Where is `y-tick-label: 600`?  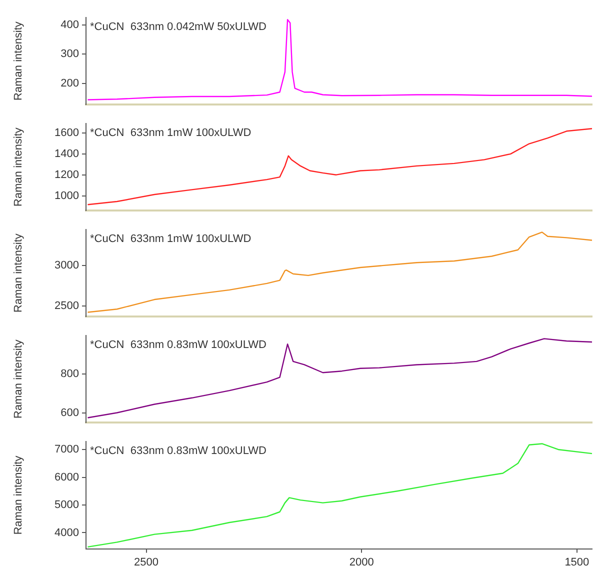 y-tick-label: 600 is located at coordinates (69, 412).